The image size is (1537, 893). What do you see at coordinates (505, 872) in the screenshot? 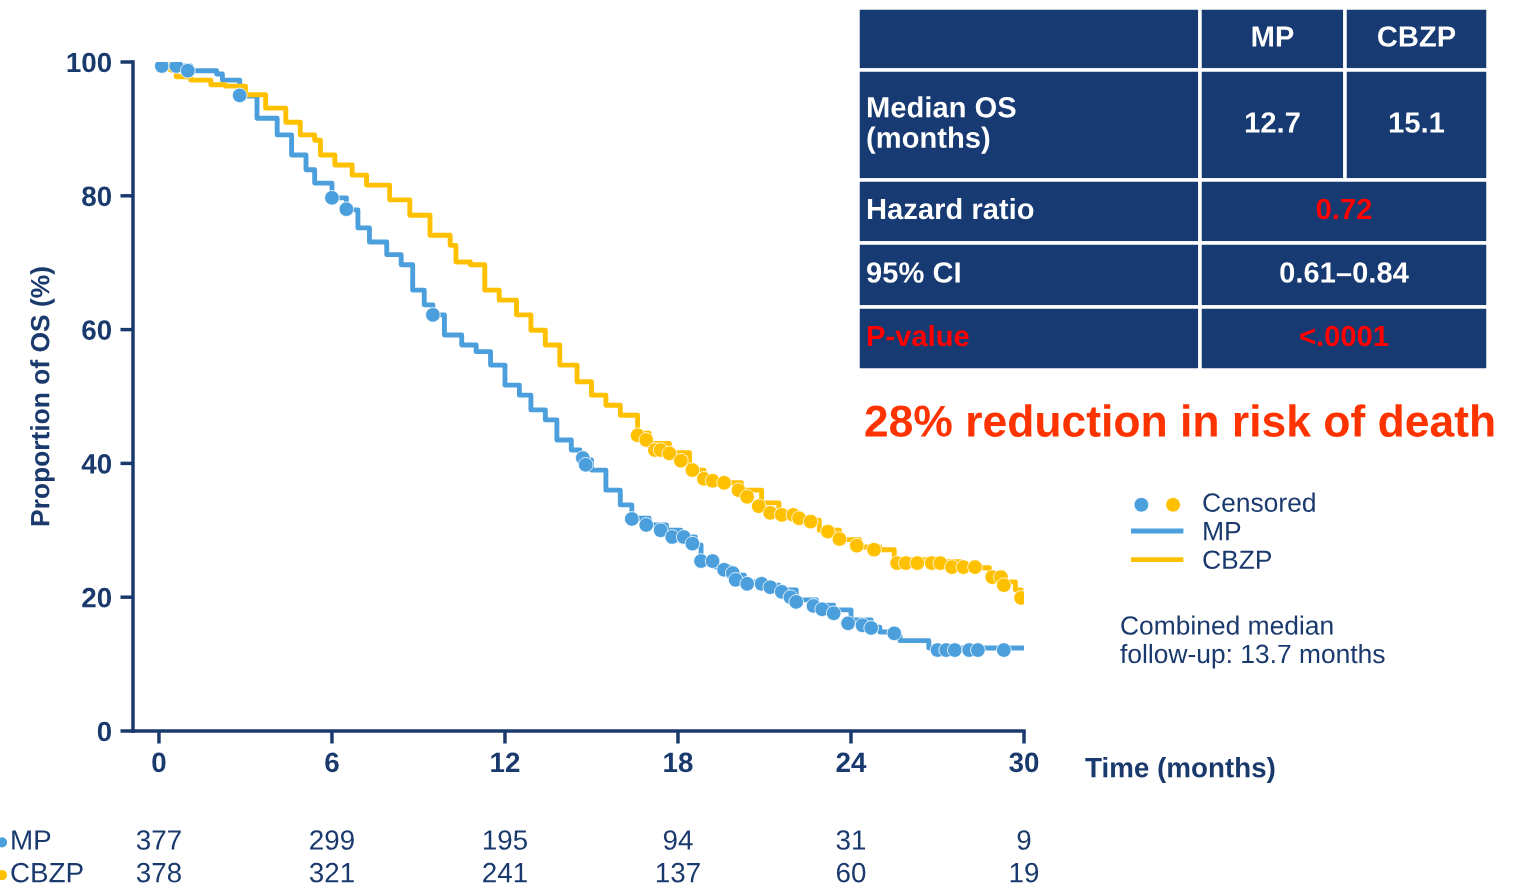
I see `text: 241` at bounding box center [505, 872].